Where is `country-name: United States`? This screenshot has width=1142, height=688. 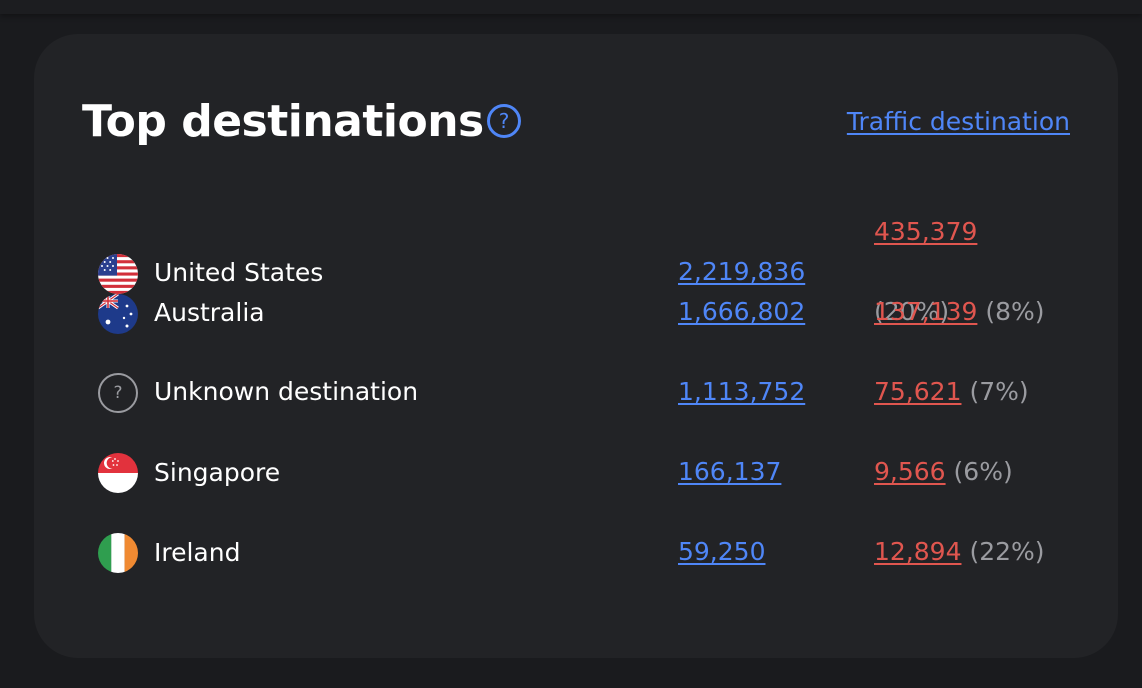
country-name: United States is located at coordinates (239, 272).